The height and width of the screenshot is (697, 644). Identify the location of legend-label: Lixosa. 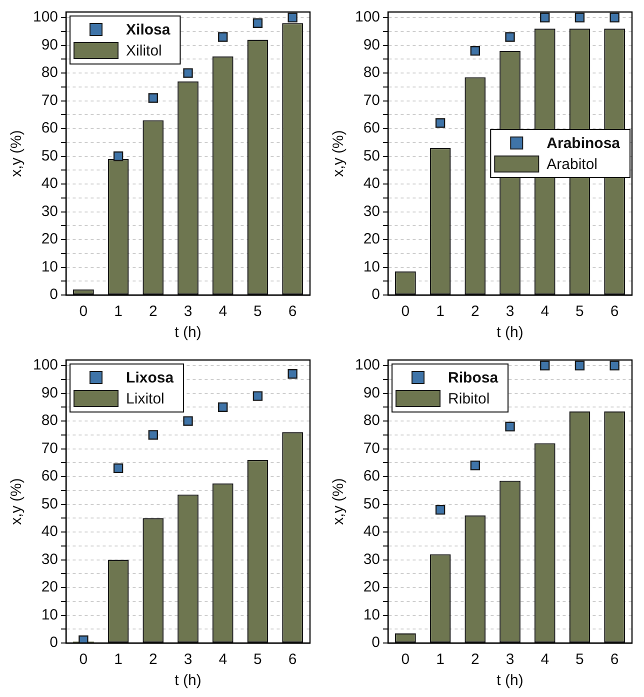
(150, 378).